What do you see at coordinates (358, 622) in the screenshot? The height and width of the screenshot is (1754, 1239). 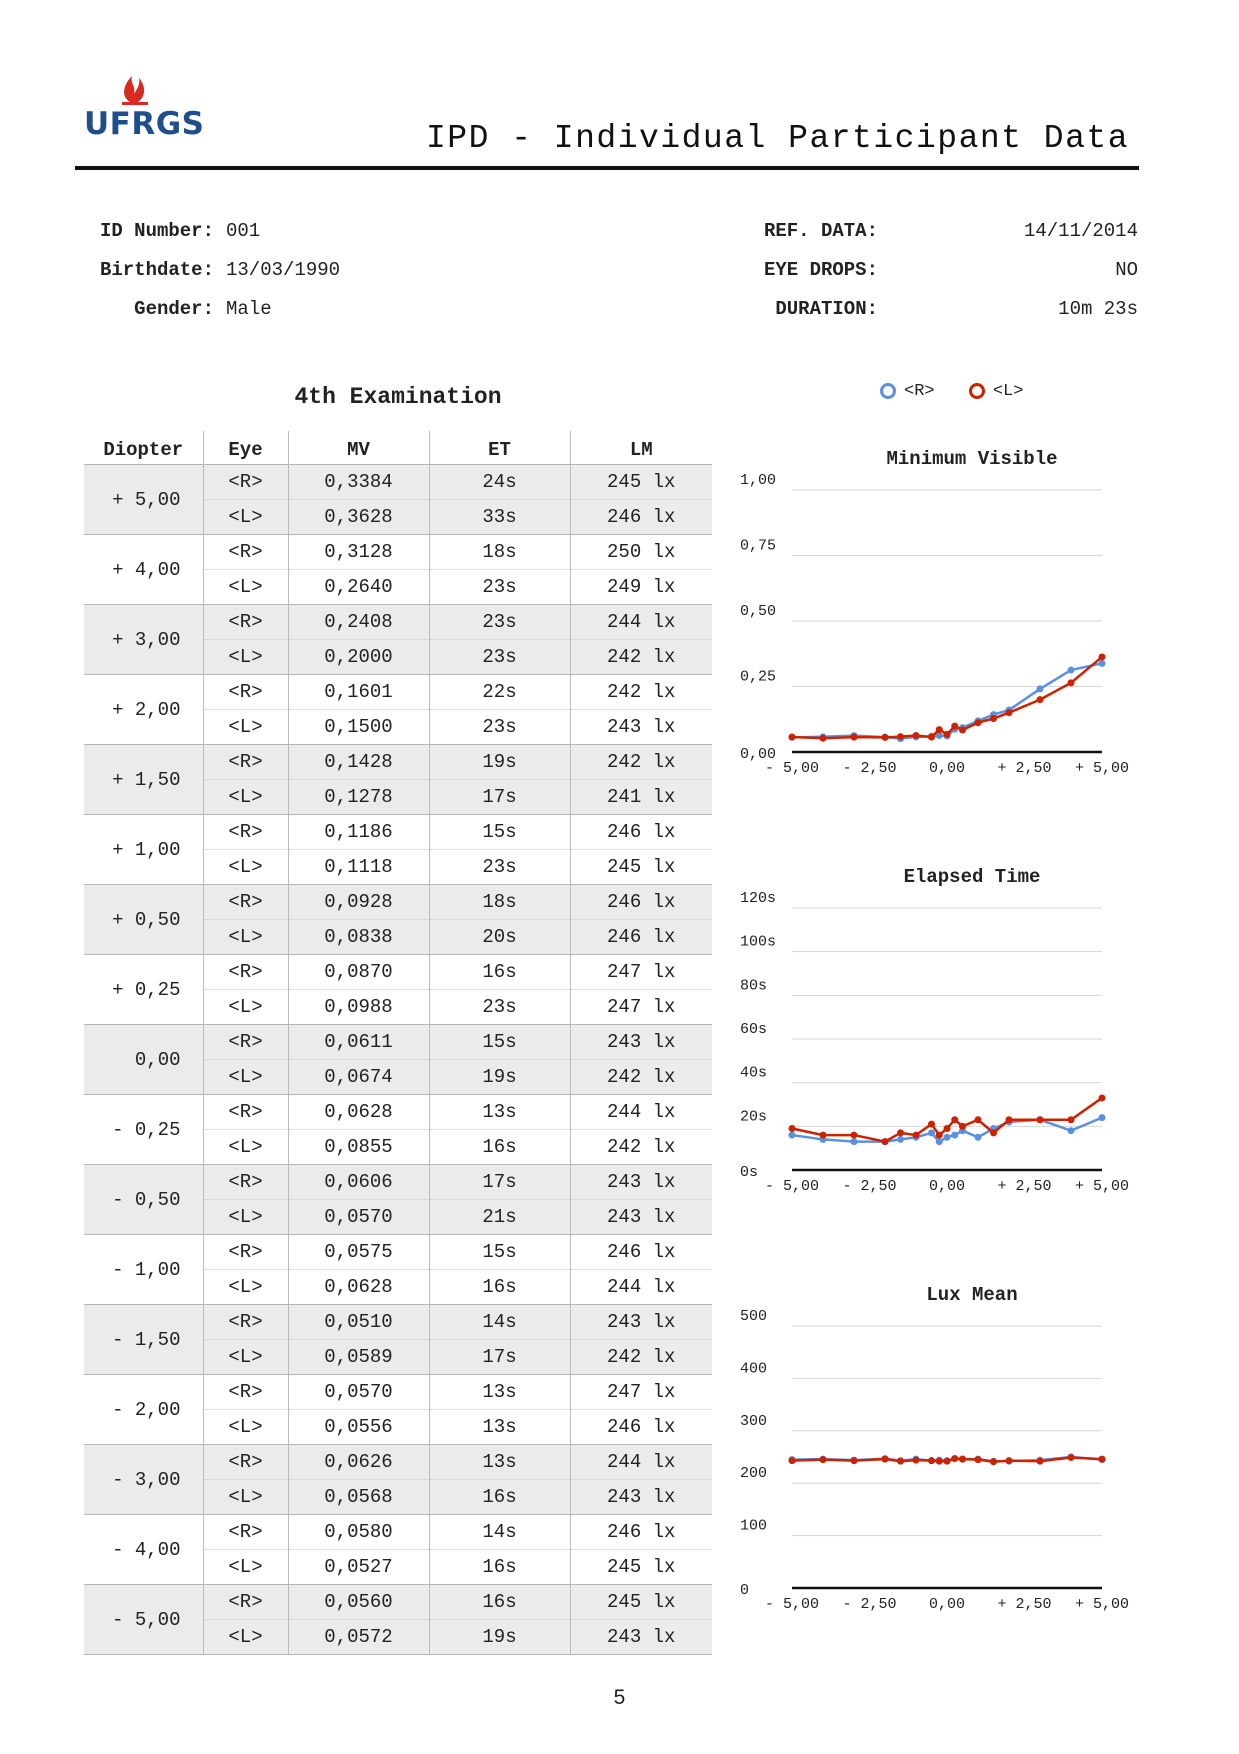 I see `mv-cell: 0,2408` at bounding box center [358, 622].